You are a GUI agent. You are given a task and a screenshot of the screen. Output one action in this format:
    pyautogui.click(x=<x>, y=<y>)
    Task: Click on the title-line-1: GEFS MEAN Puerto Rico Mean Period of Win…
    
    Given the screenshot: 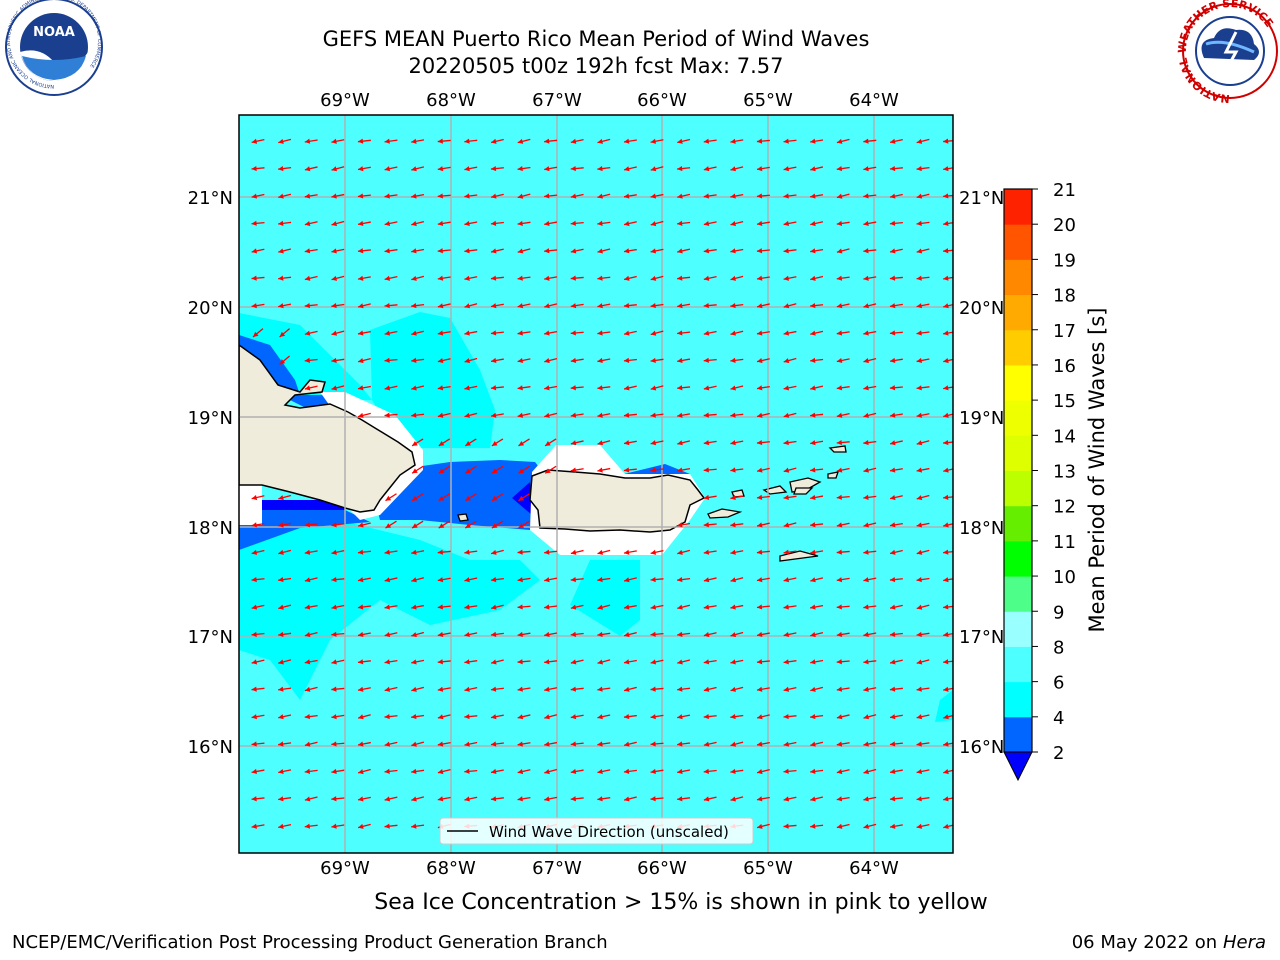 What is the action you would take?
    pyautogui.click(x=596, y=39)
    